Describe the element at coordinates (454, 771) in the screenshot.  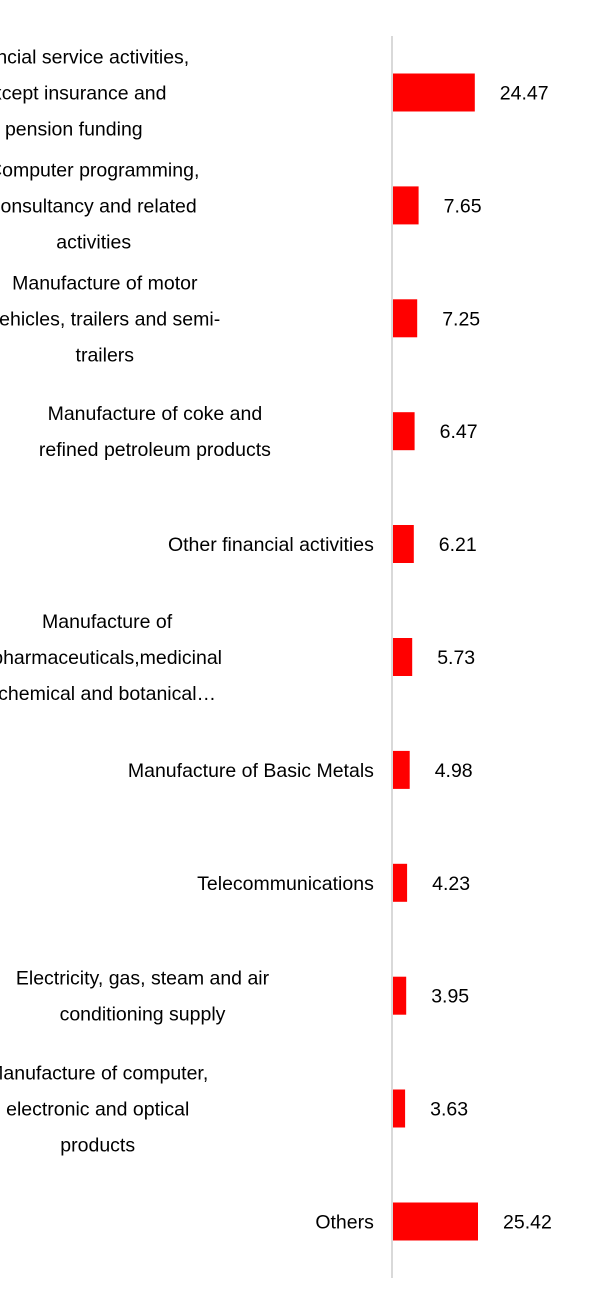
I see `data-label-6: 4.98` at that location.